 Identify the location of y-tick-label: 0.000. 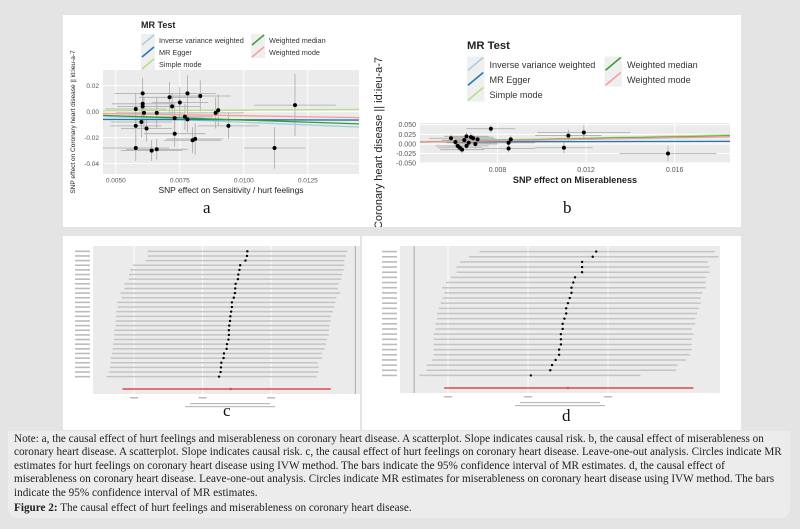
(407, 144).